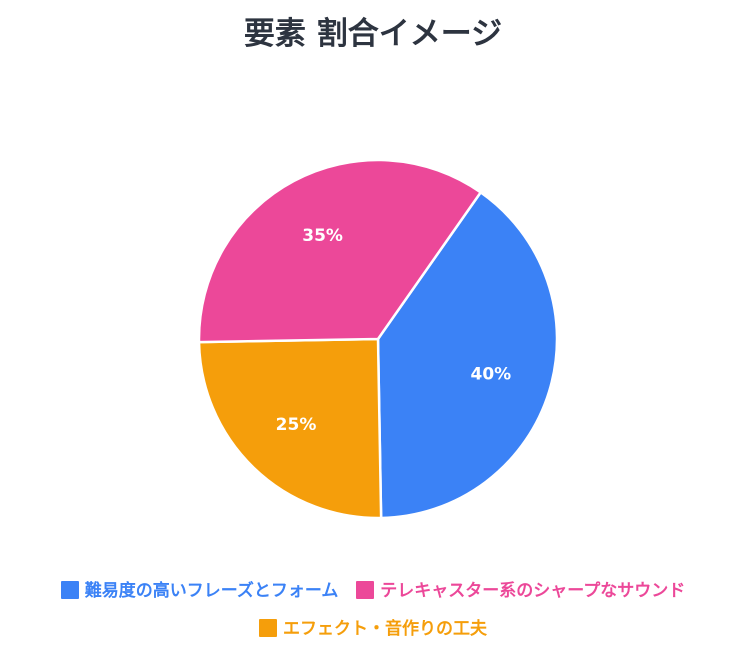  I want to click on pie-slice-phrases-form, so click(467, 355).